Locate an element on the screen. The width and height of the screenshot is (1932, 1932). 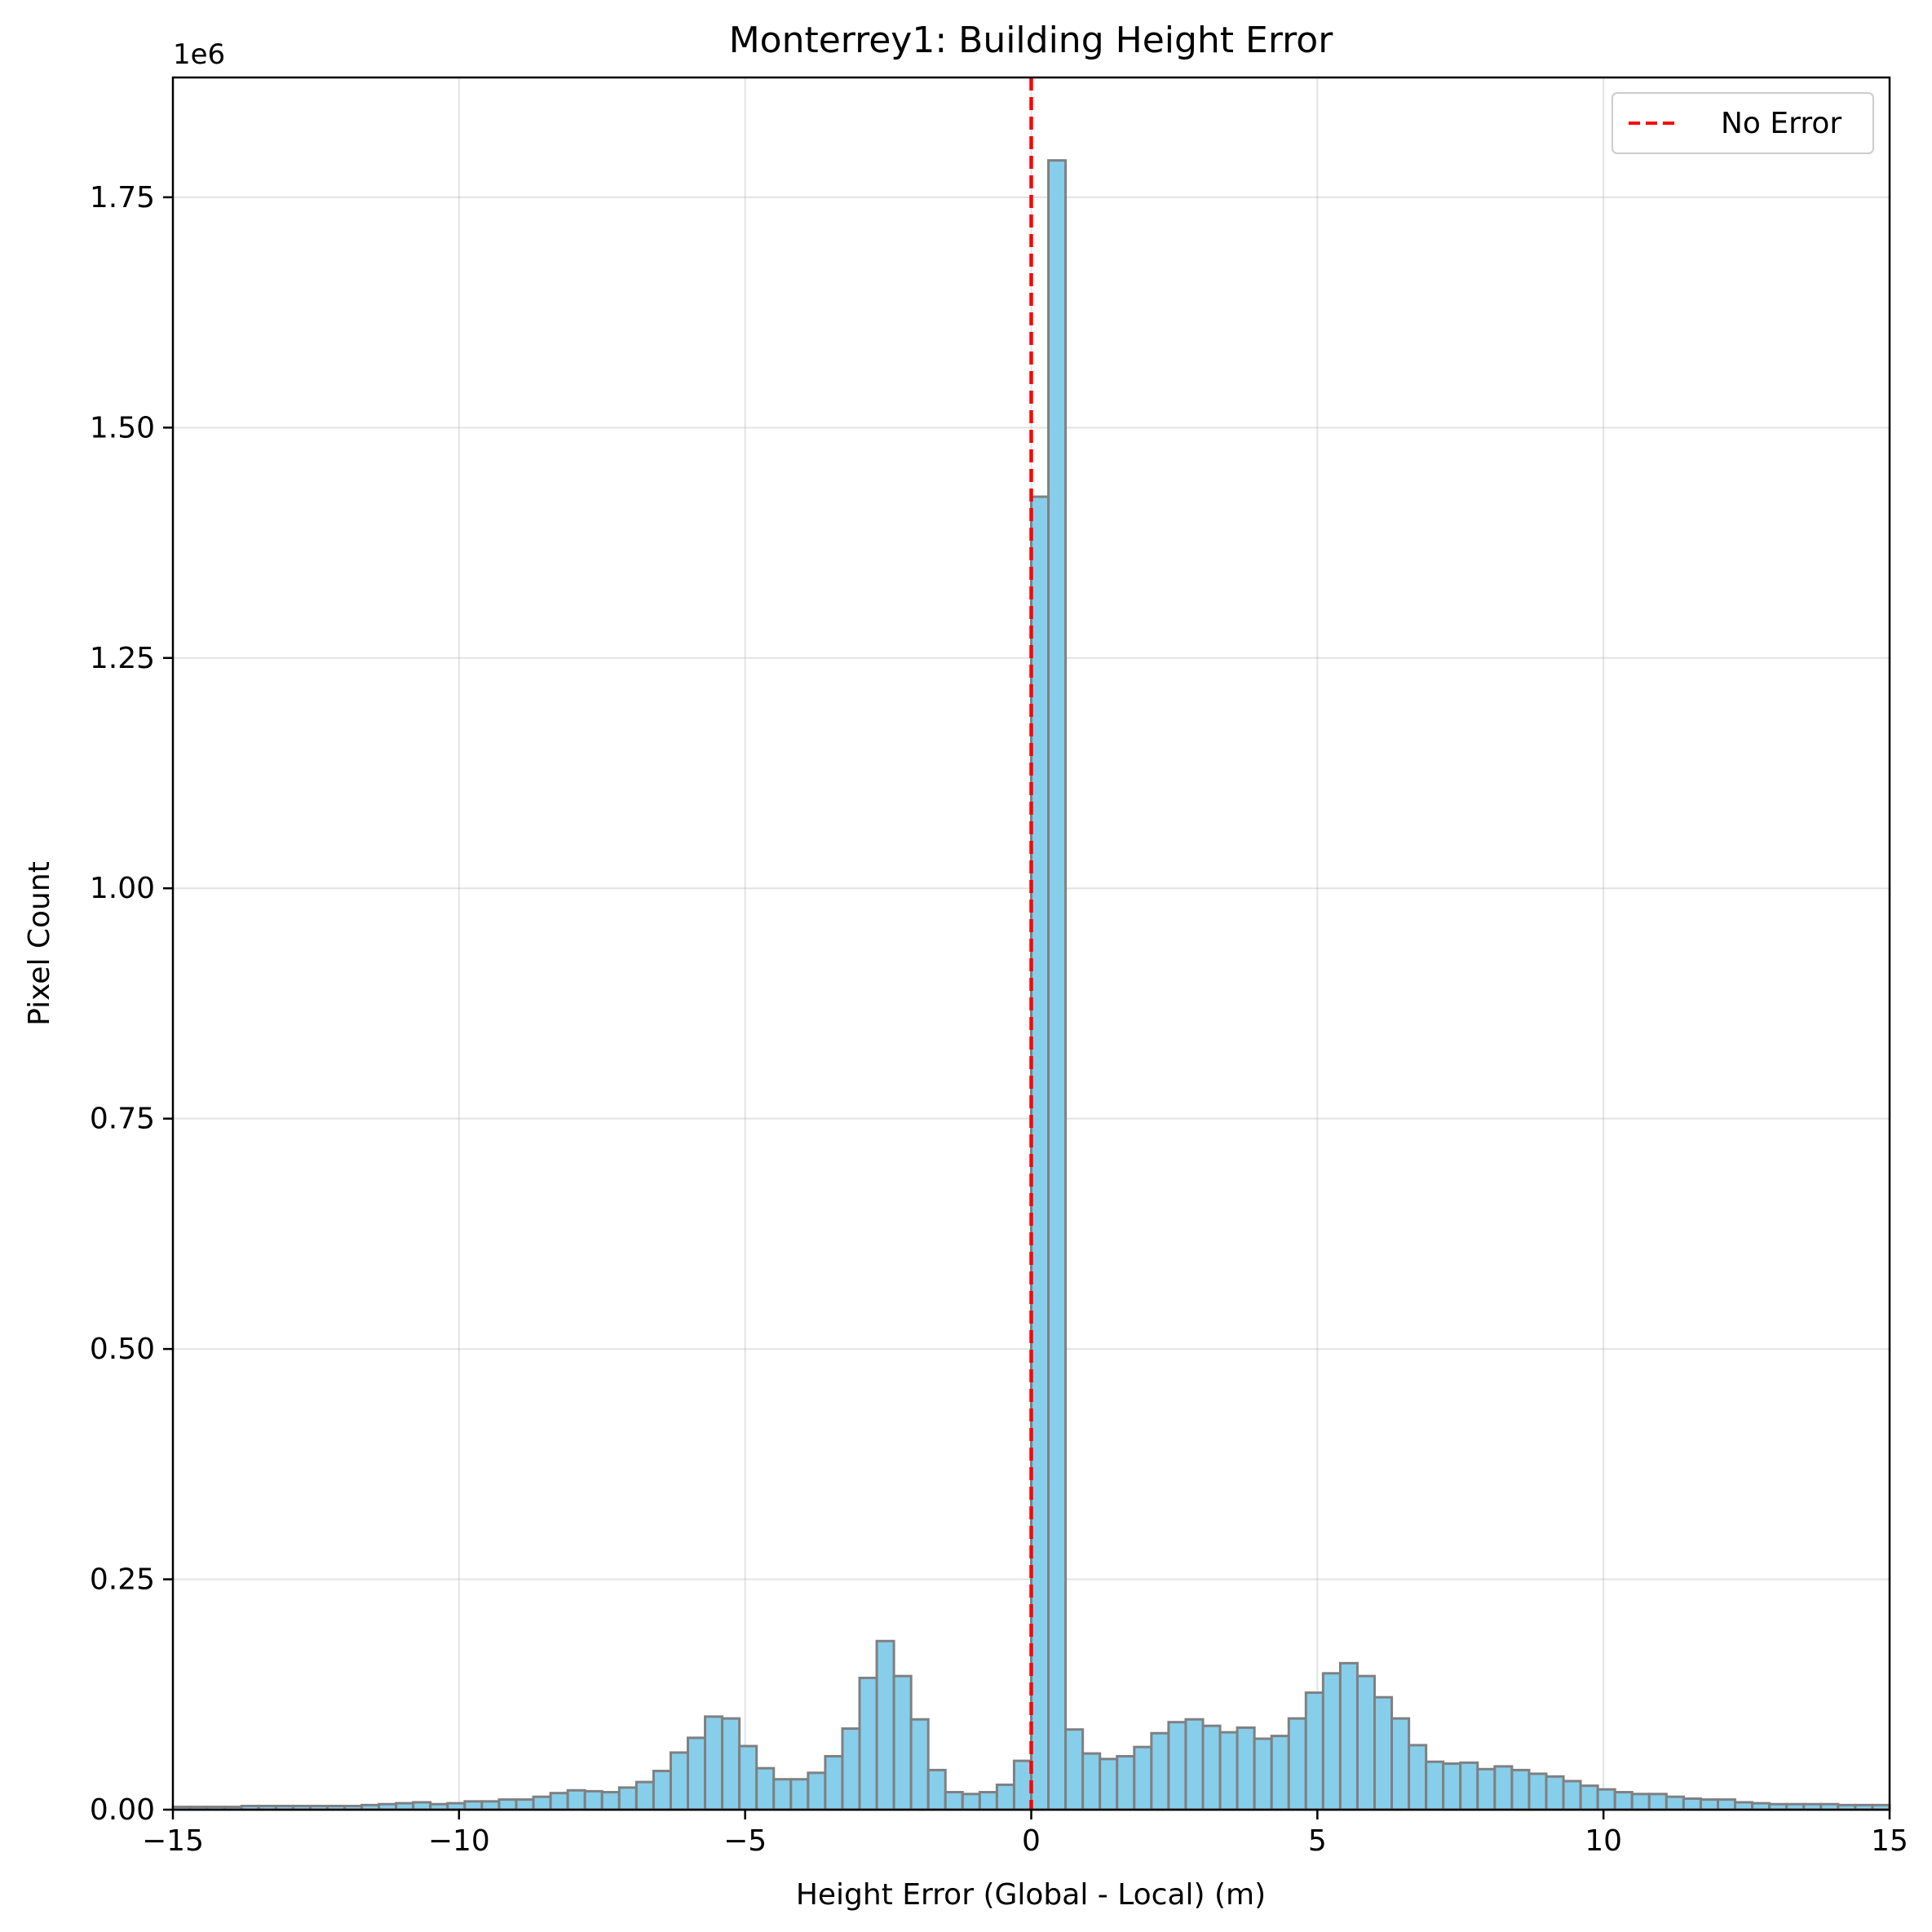
x-tick-label: 10 is located at coordinates (1603, 1841).